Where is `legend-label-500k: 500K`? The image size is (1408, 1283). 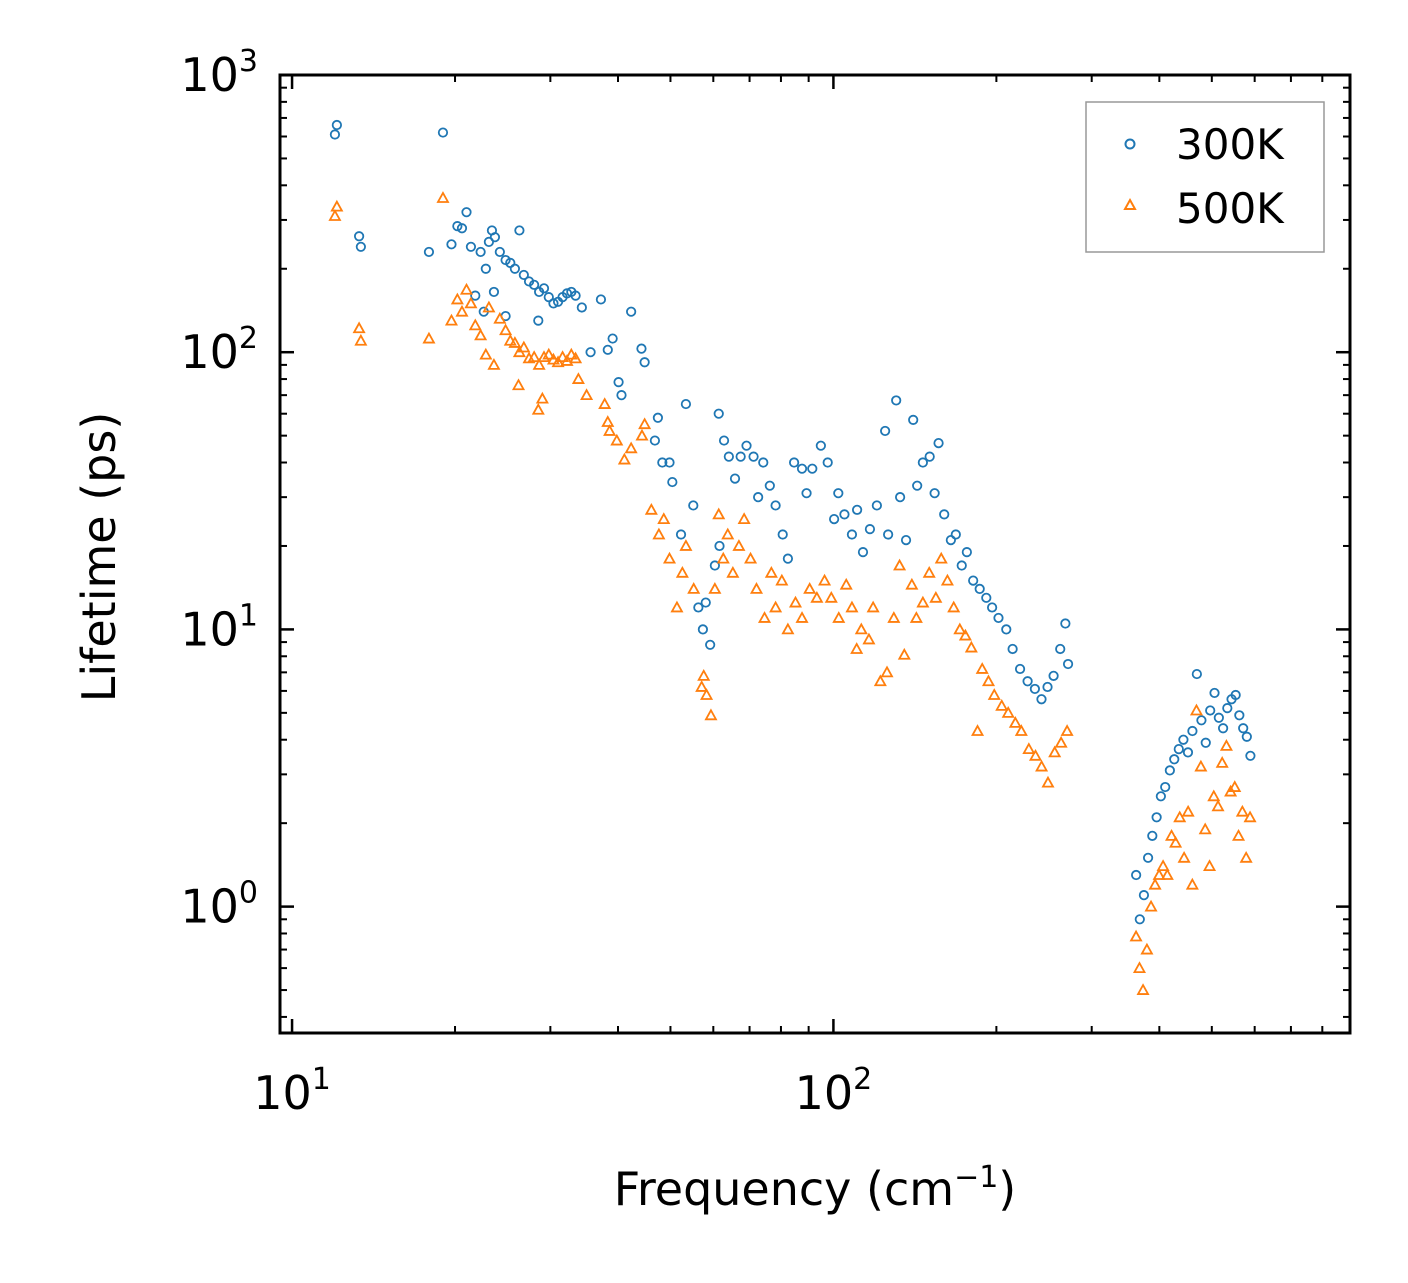 legend-label-500k: 500K is located at coordinates (1230, 208).